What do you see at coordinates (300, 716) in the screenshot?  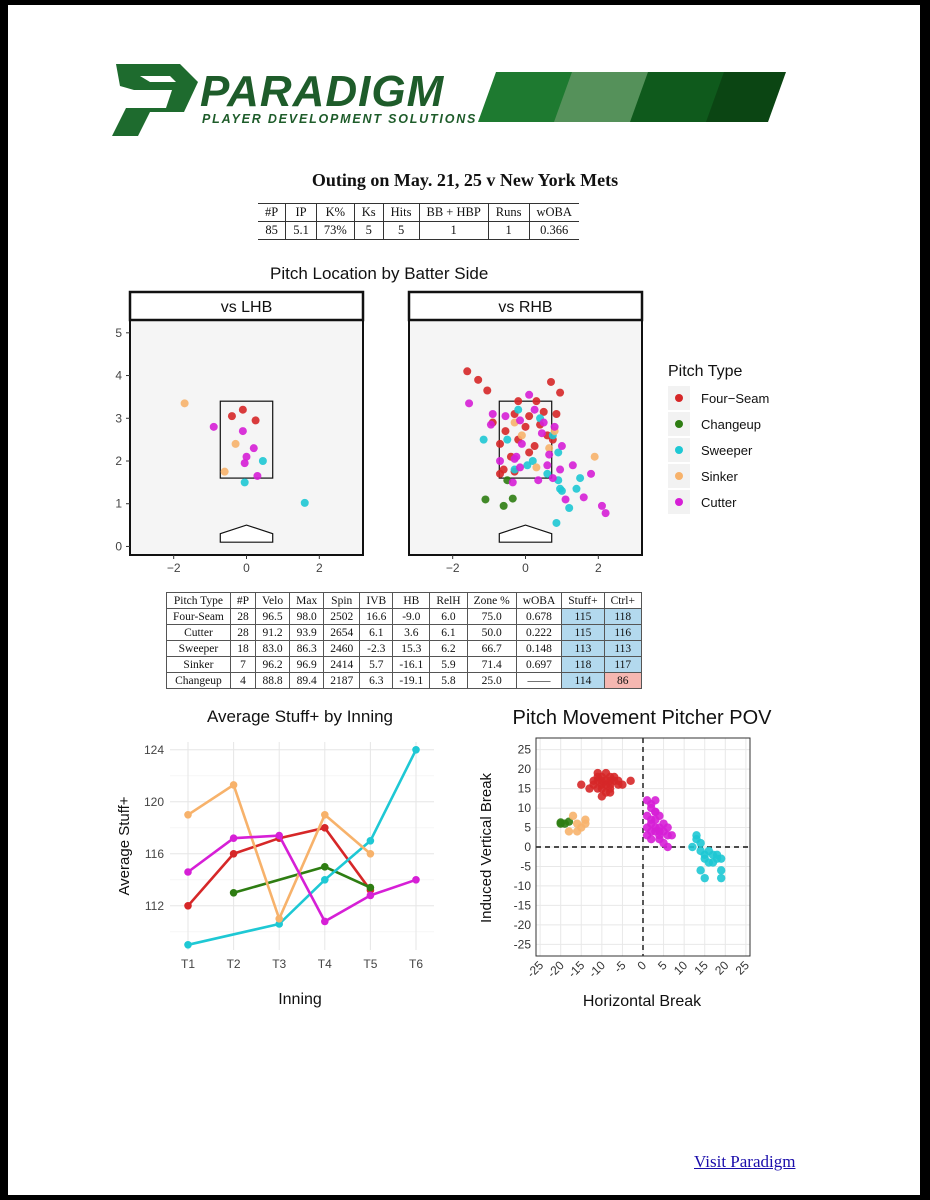 I see `stuff-chart-title: Average Stuff+ by Inning` at bounding box center [300, 716].